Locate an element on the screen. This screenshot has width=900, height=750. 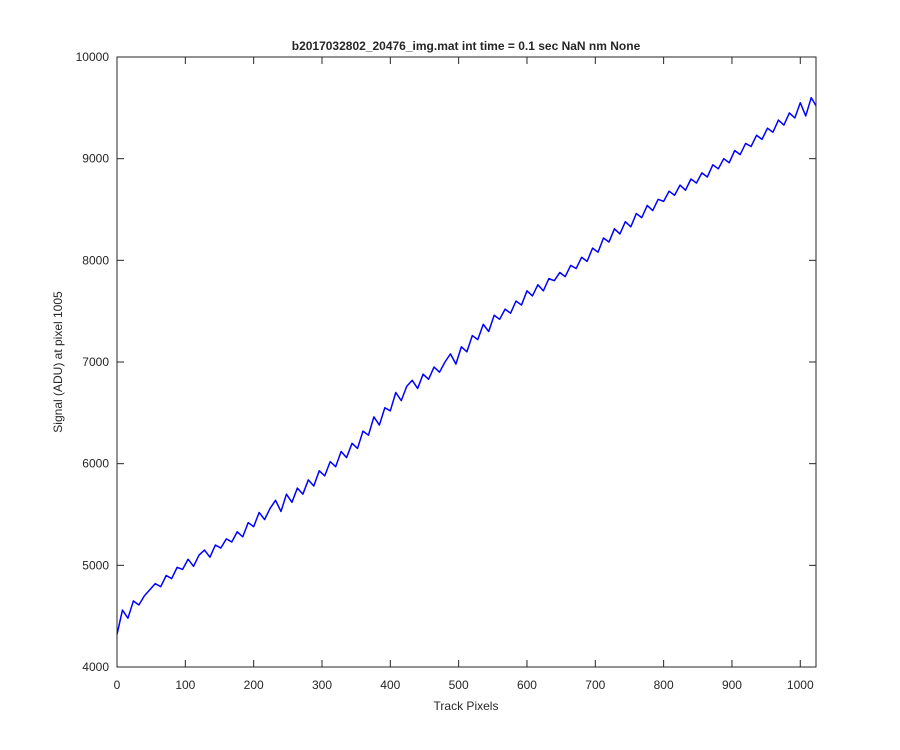
y-axis-label: Signal (ADU) at pixel 1005 is located at coordinates (58, 362).